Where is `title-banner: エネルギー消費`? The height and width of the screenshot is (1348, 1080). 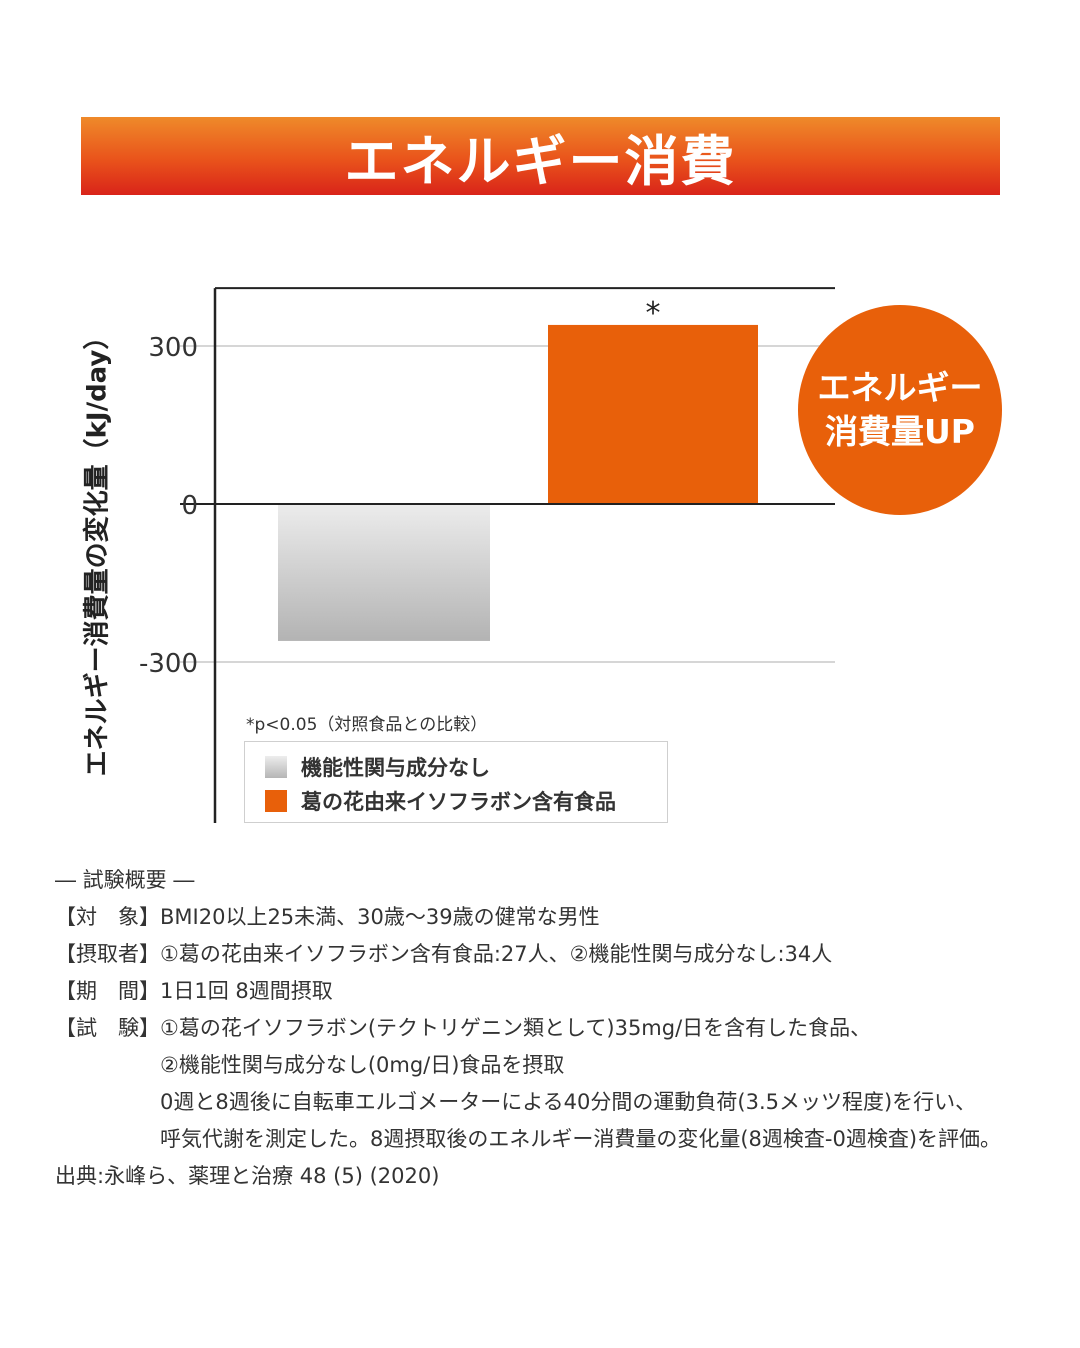 title-banner: エネルギー消費 is located at coordinates (540, 156).